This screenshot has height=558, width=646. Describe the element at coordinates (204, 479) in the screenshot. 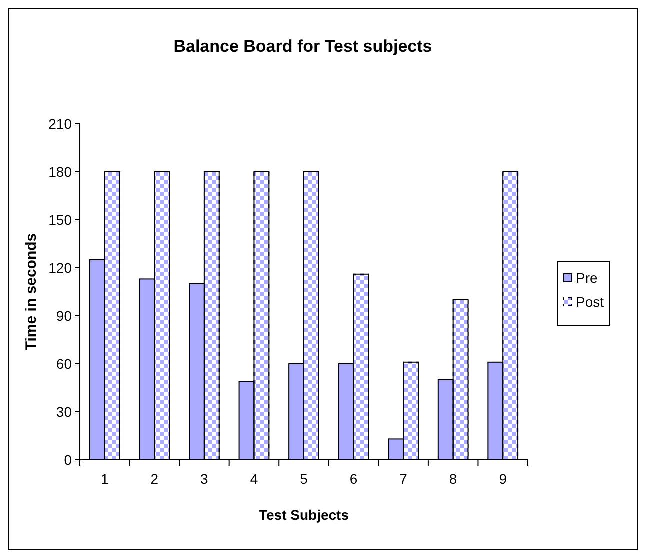

I see `x-tick-label: 3` at that location.